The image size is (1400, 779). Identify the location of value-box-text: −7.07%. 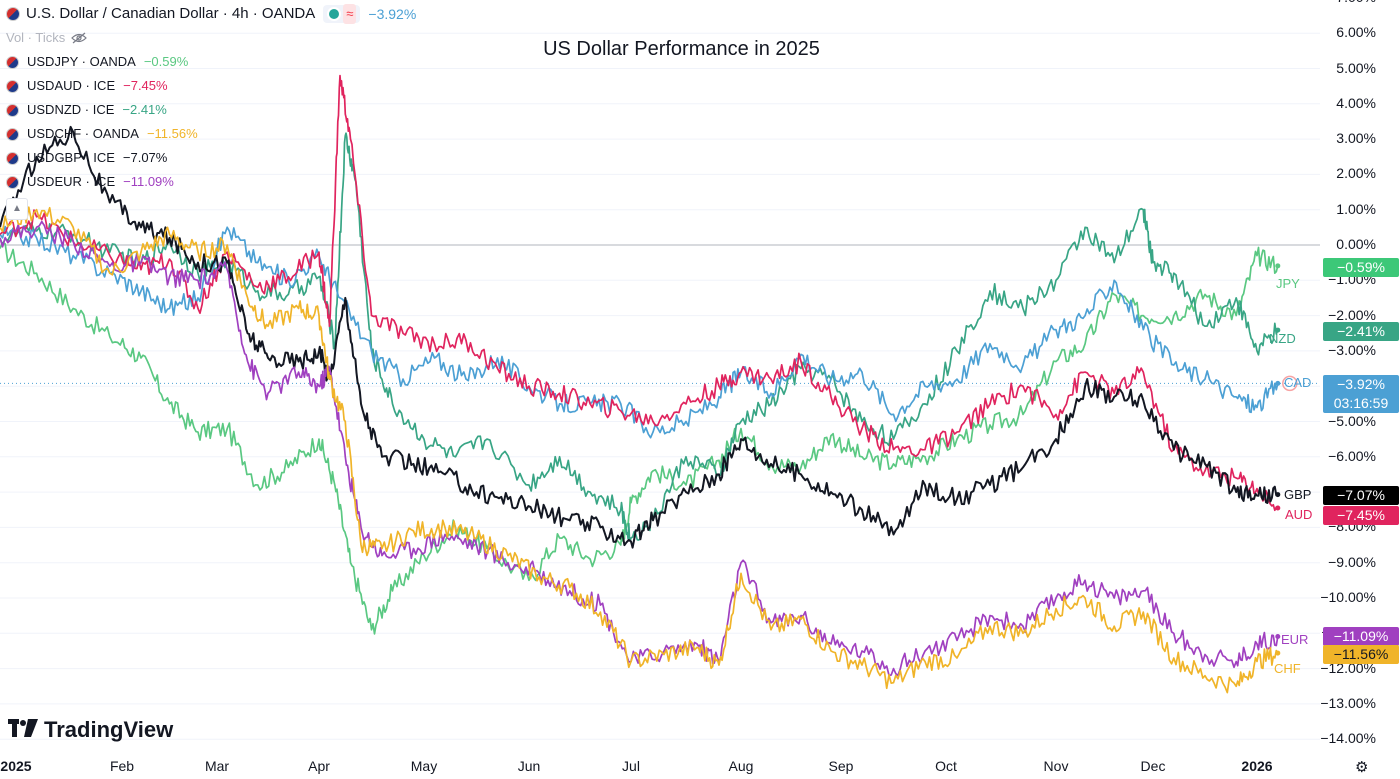
(1361, 494).